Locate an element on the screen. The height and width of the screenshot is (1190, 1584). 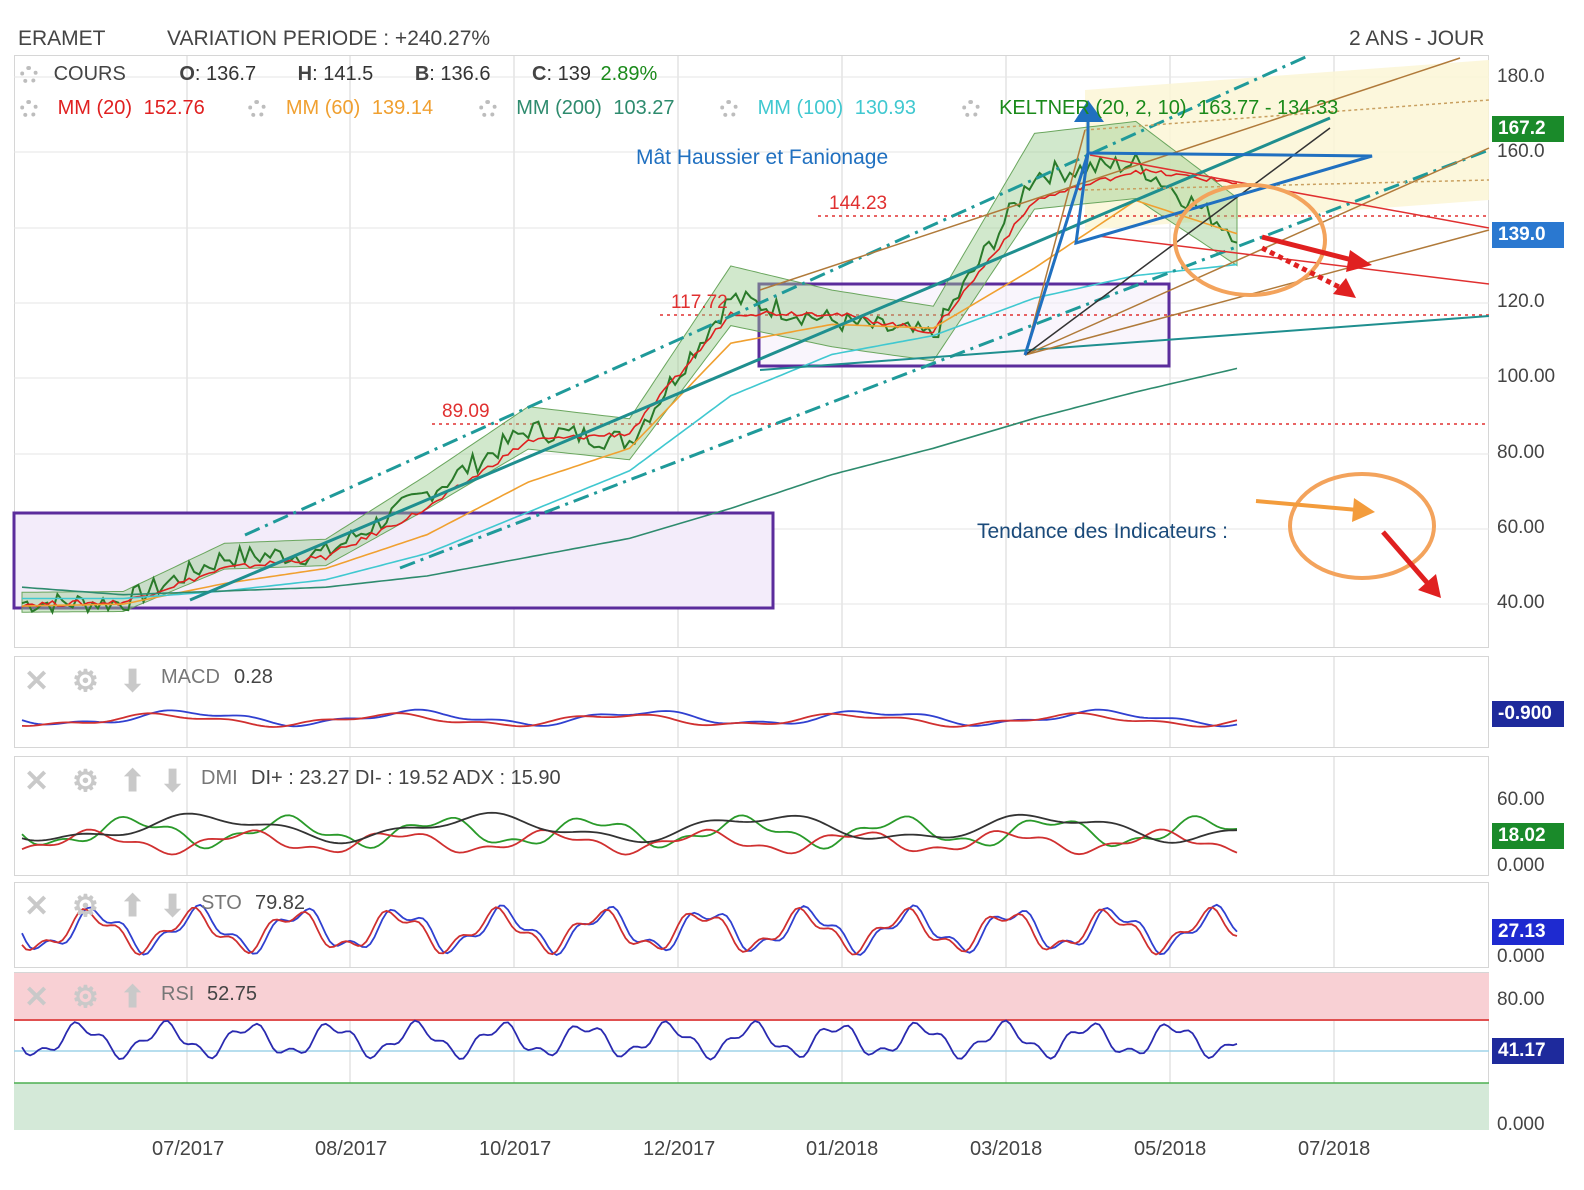
adx-line is located at coordinates (629, 828).